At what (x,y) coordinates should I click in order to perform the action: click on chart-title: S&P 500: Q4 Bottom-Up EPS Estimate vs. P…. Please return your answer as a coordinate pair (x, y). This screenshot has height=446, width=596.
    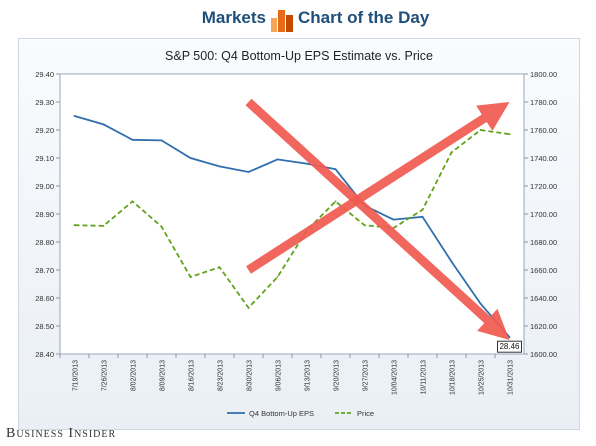
    Looking at the image, I should click on (299, 56).